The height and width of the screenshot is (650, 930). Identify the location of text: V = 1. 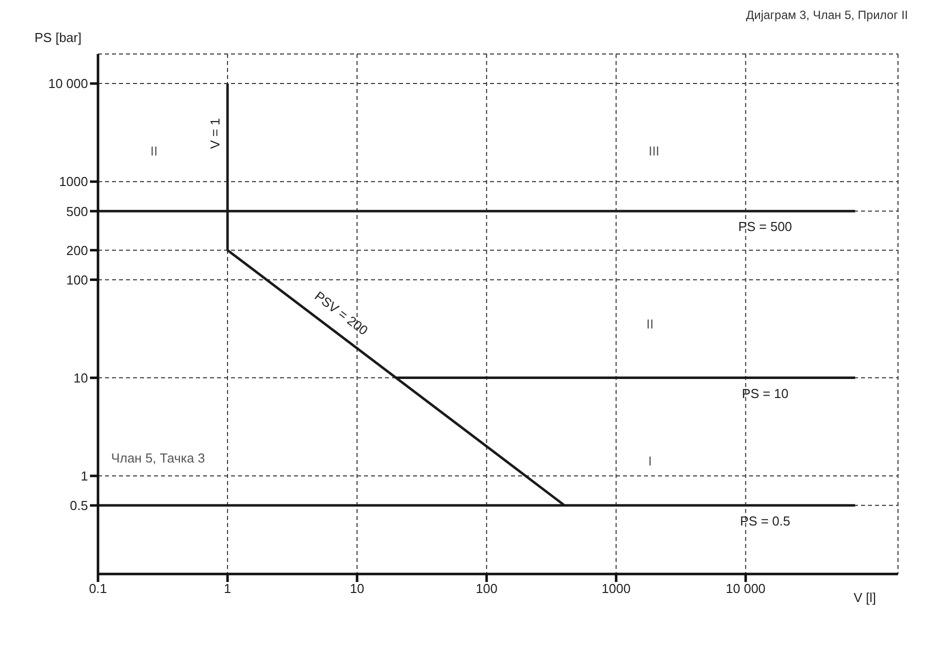
(215, 133).